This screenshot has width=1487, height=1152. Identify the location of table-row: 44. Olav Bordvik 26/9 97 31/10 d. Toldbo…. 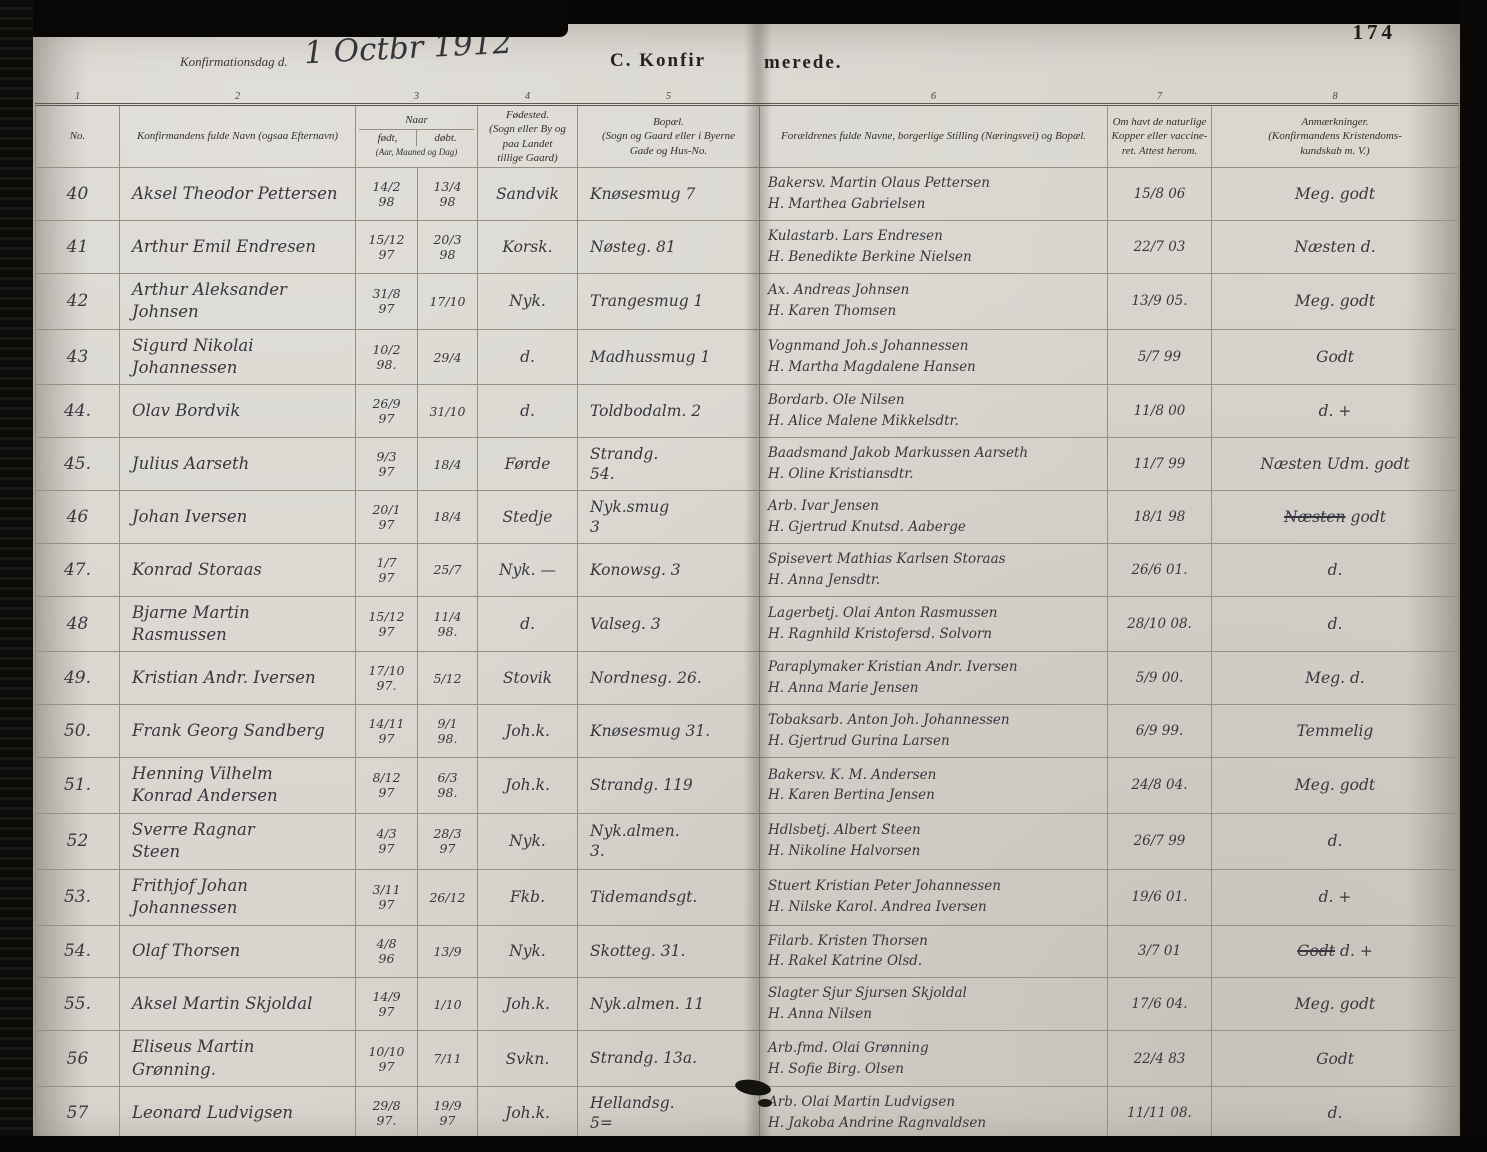
(747, 411).